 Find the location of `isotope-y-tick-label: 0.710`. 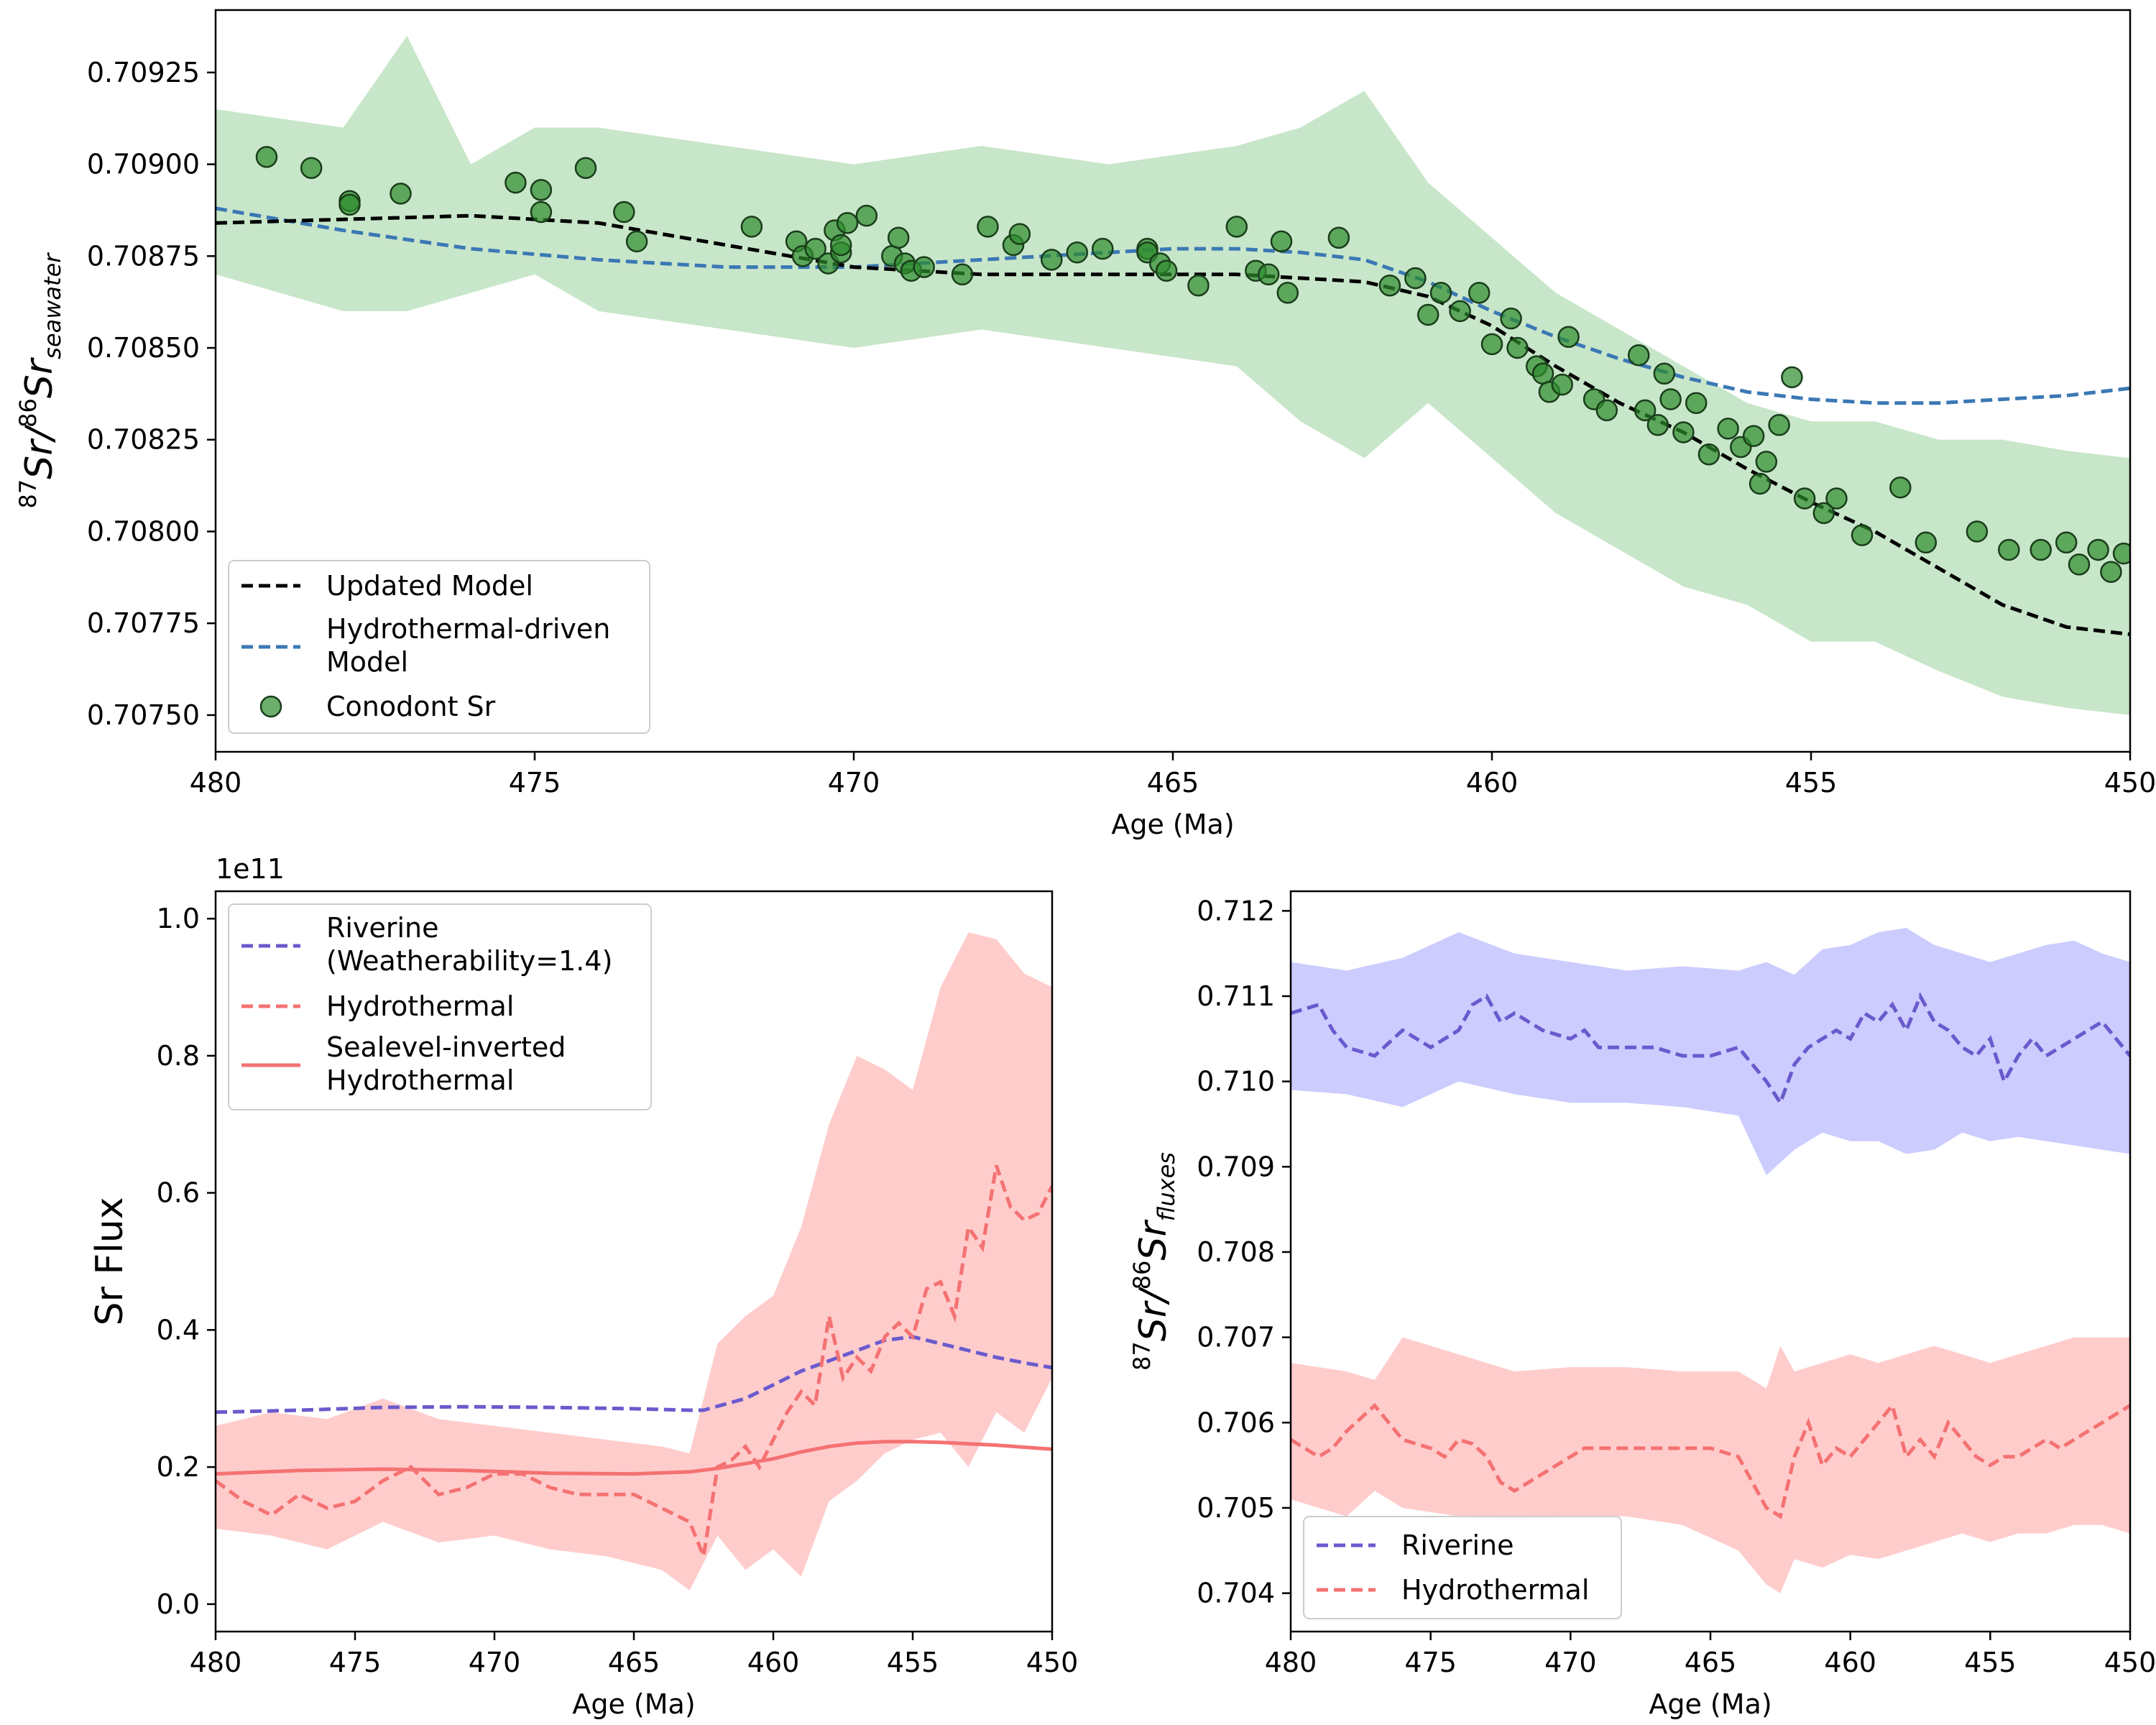

isotope-y-tick-label: 0.710 is located at coordinates (1236, 1082).